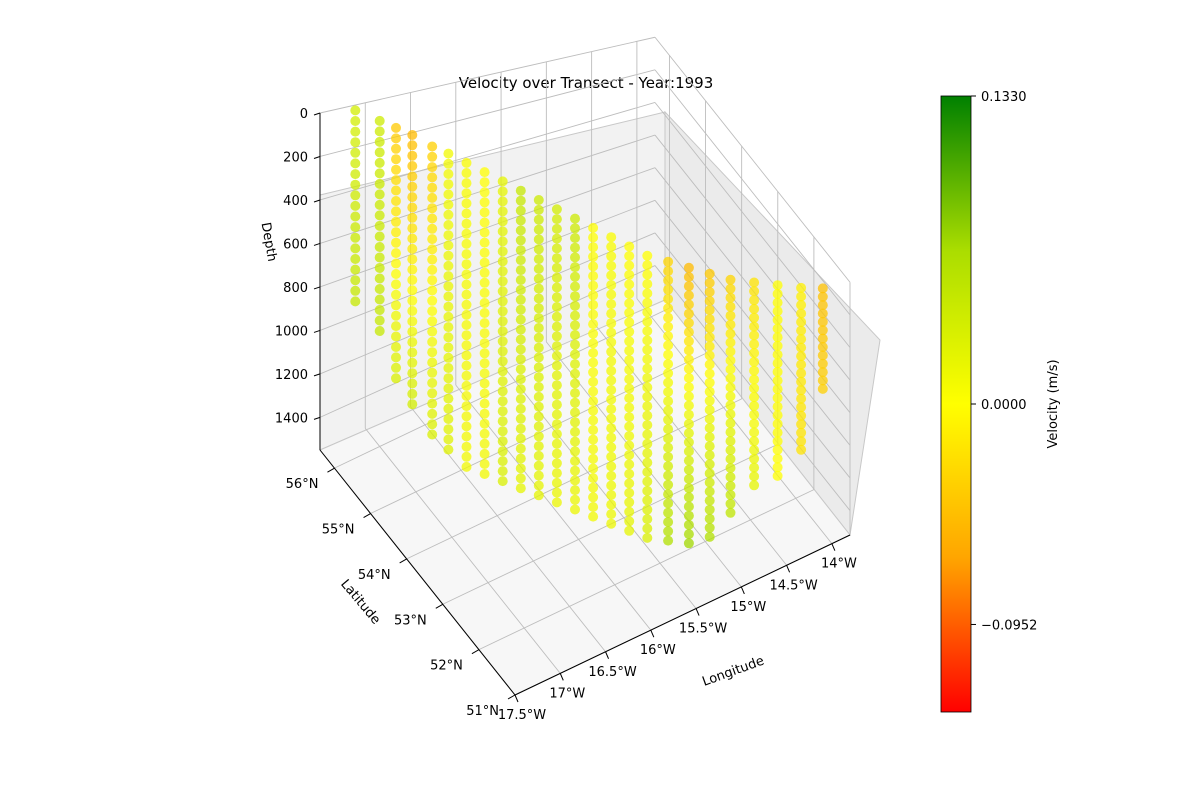 This screenshot has width=1200, height=800. Describe the element at coordinates (304, 114) in the screenshot. I see `z-tick-label-0: 0` at that location.